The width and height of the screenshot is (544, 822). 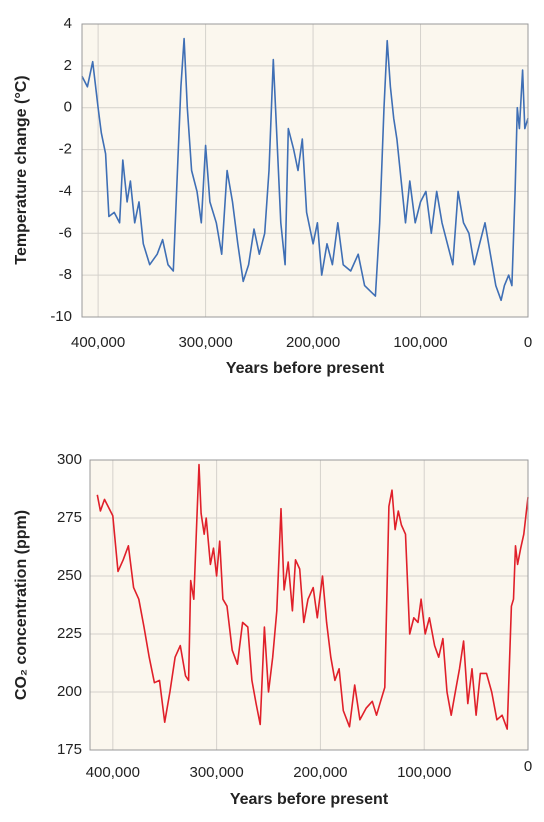 What do you see at coordinates (69, 575) in the screenshot?
I see `y-tick-label: 250` at bounding box center [69, 575].